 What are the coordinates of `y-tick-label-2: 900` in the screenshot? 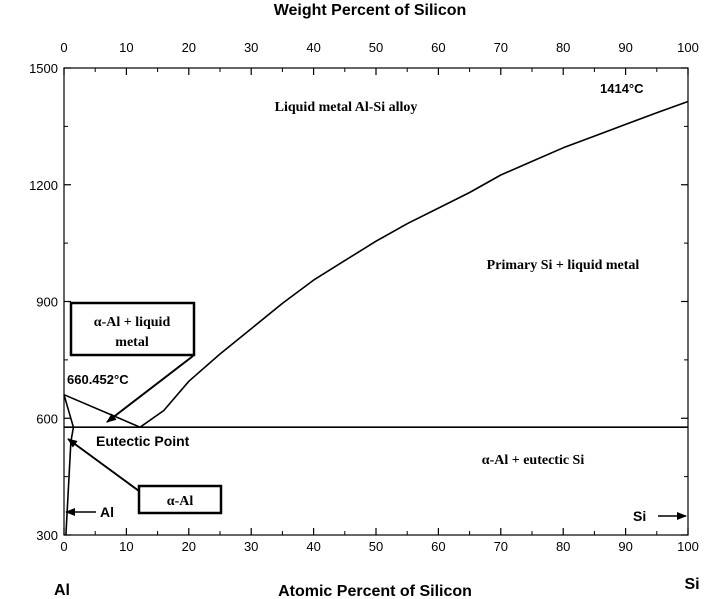 It's located at (47, 302).